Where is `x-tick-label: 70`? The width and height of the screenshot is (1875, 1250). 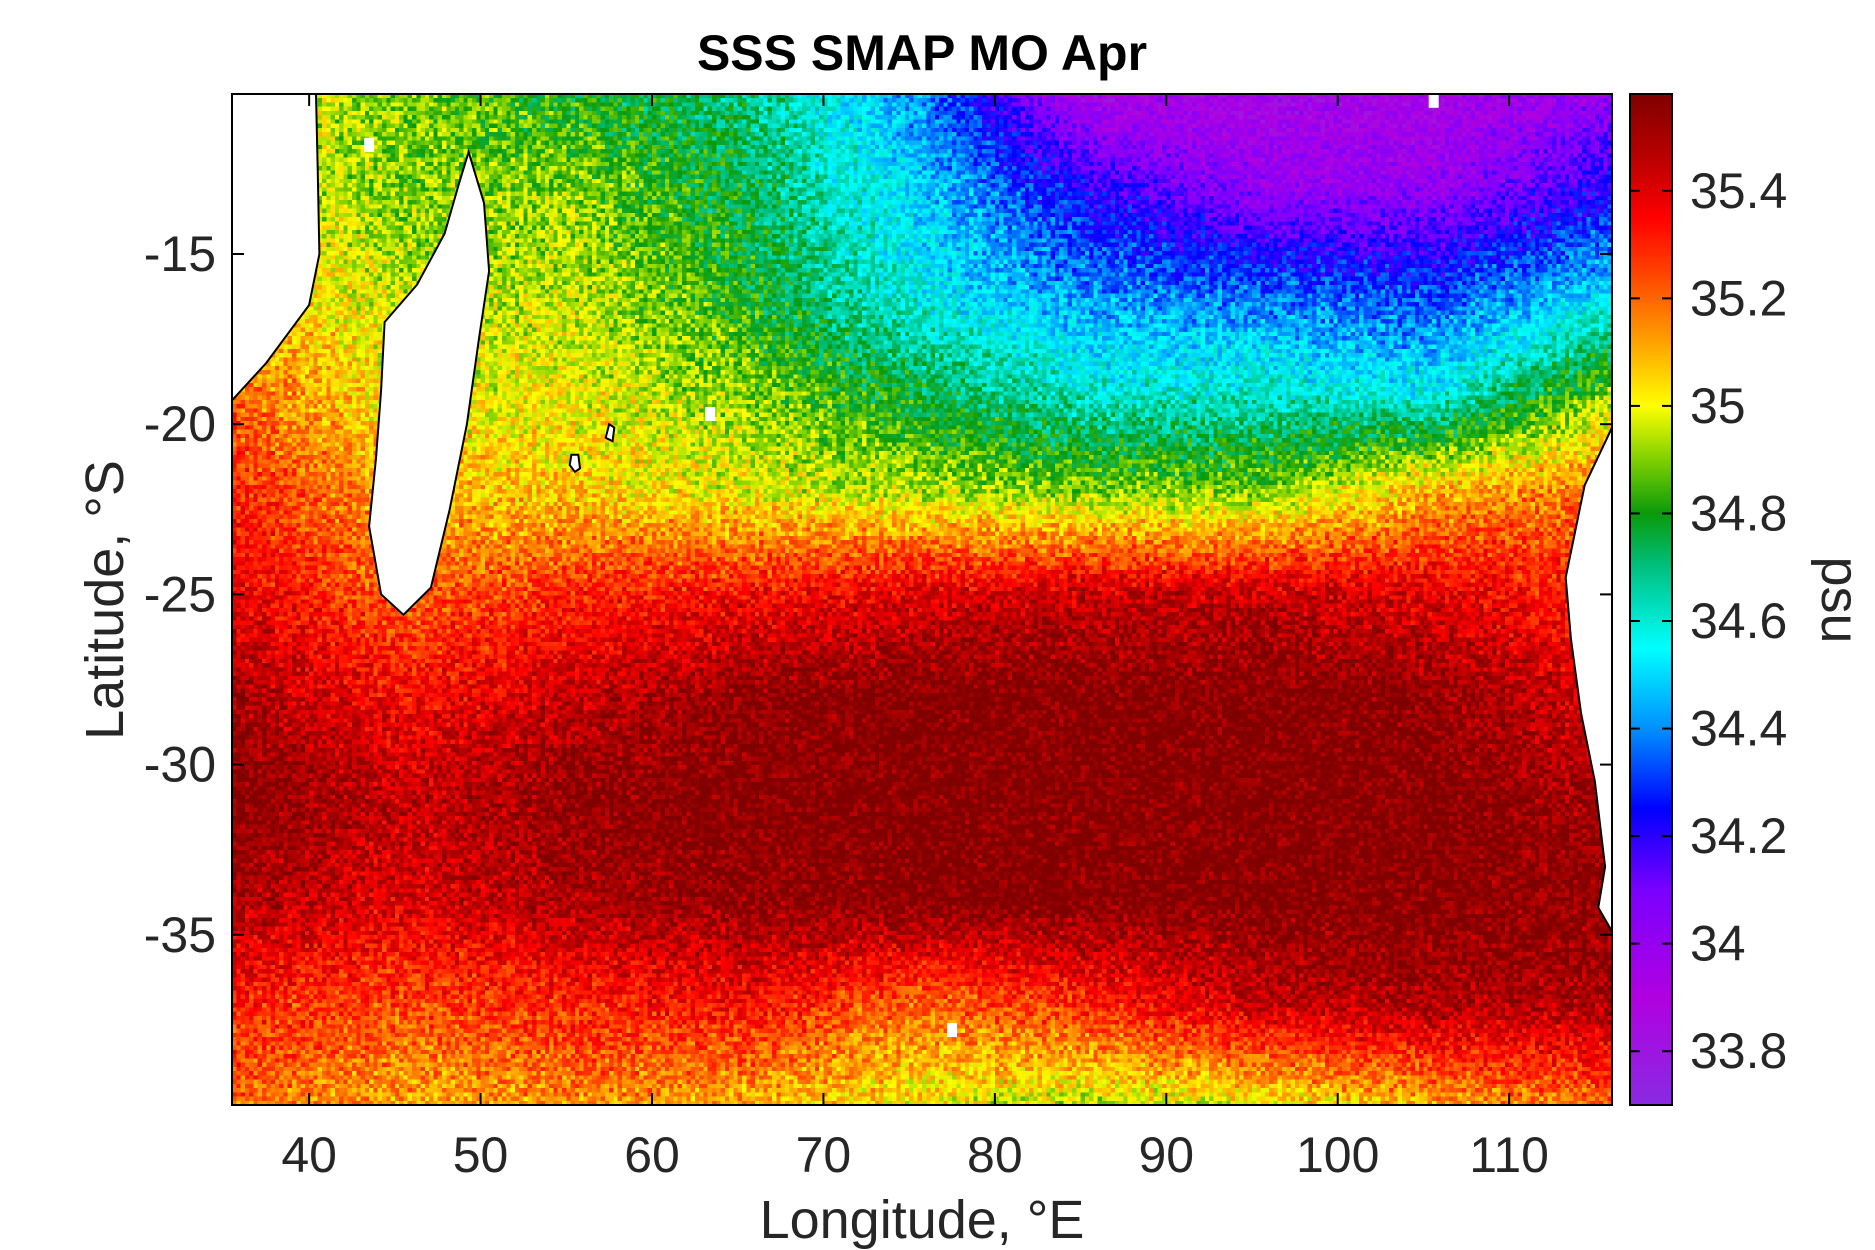 x-tick-label: 70 is located at coordinates (824, 1155).